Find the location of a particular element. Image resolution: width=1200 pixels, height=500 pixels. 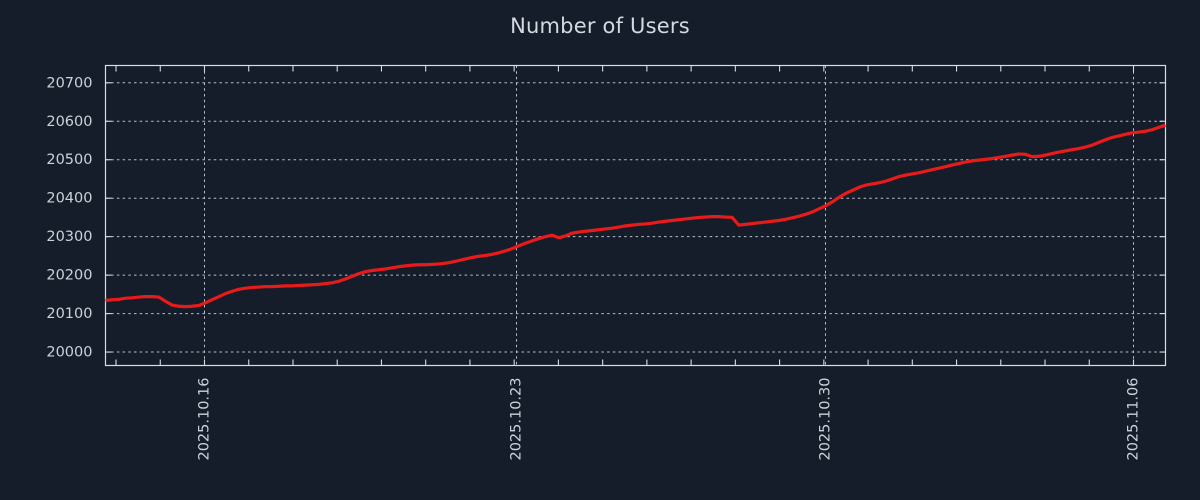

y-tick-label: 20700 is located at coordinates (69, 83).